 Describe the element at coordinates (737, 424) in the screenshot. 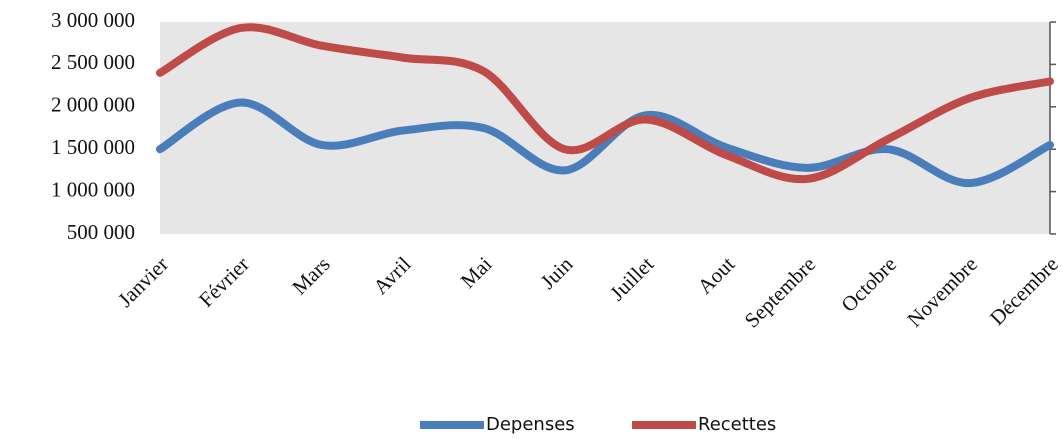

I see `legend-label: Recettes` at that location.